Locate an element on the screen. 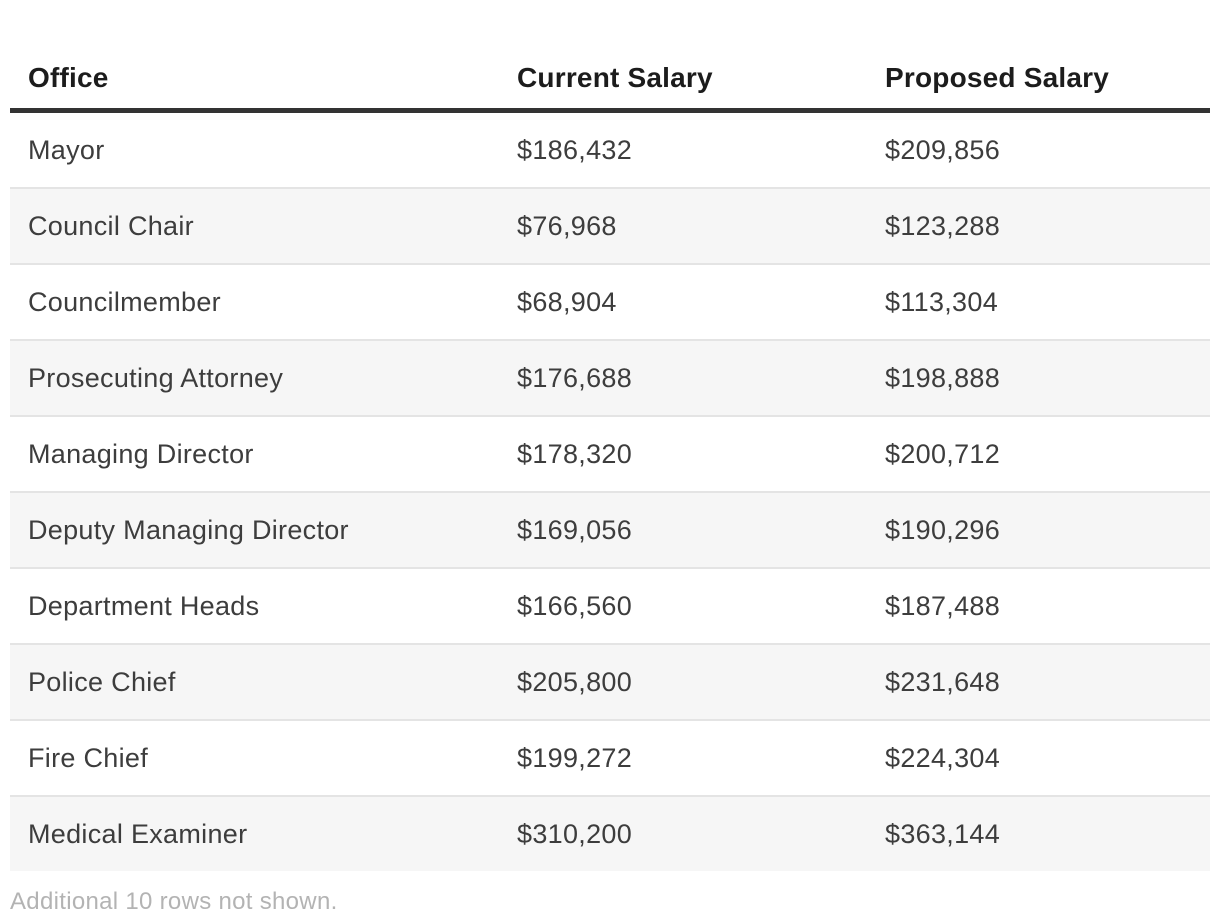  table-row: Fire Chief $199,272 $224,304 is located at coordinates (610, 758).